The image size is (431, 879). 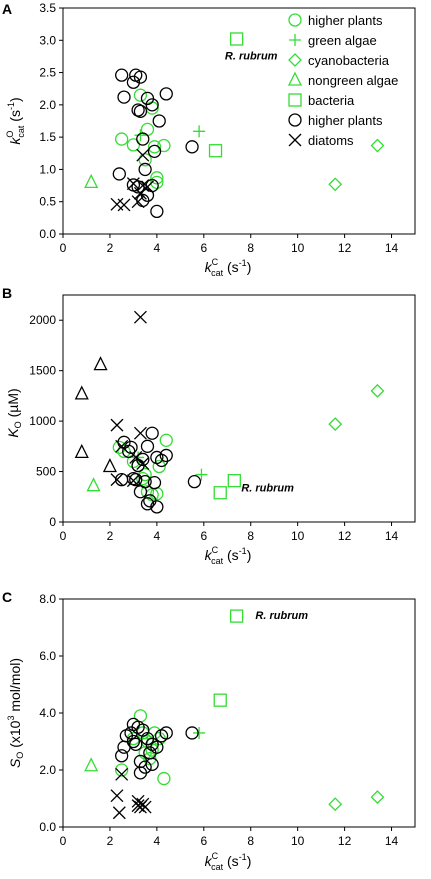 I want to click on y-tick-label: 0.0, so click(x=47, y=827).